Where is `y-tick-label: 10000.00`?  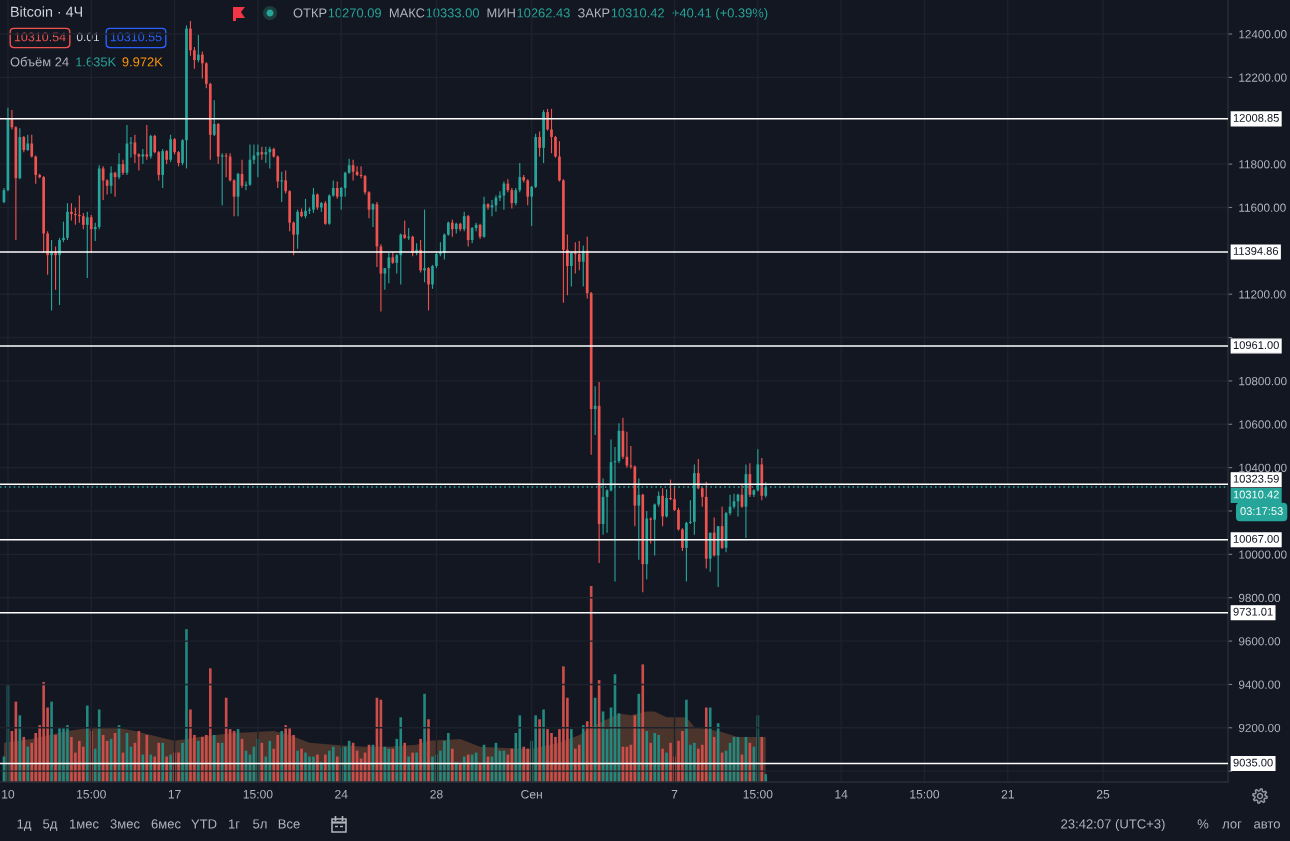
y-tick-label: 10000.00 is located at coordinates (1263, 554).